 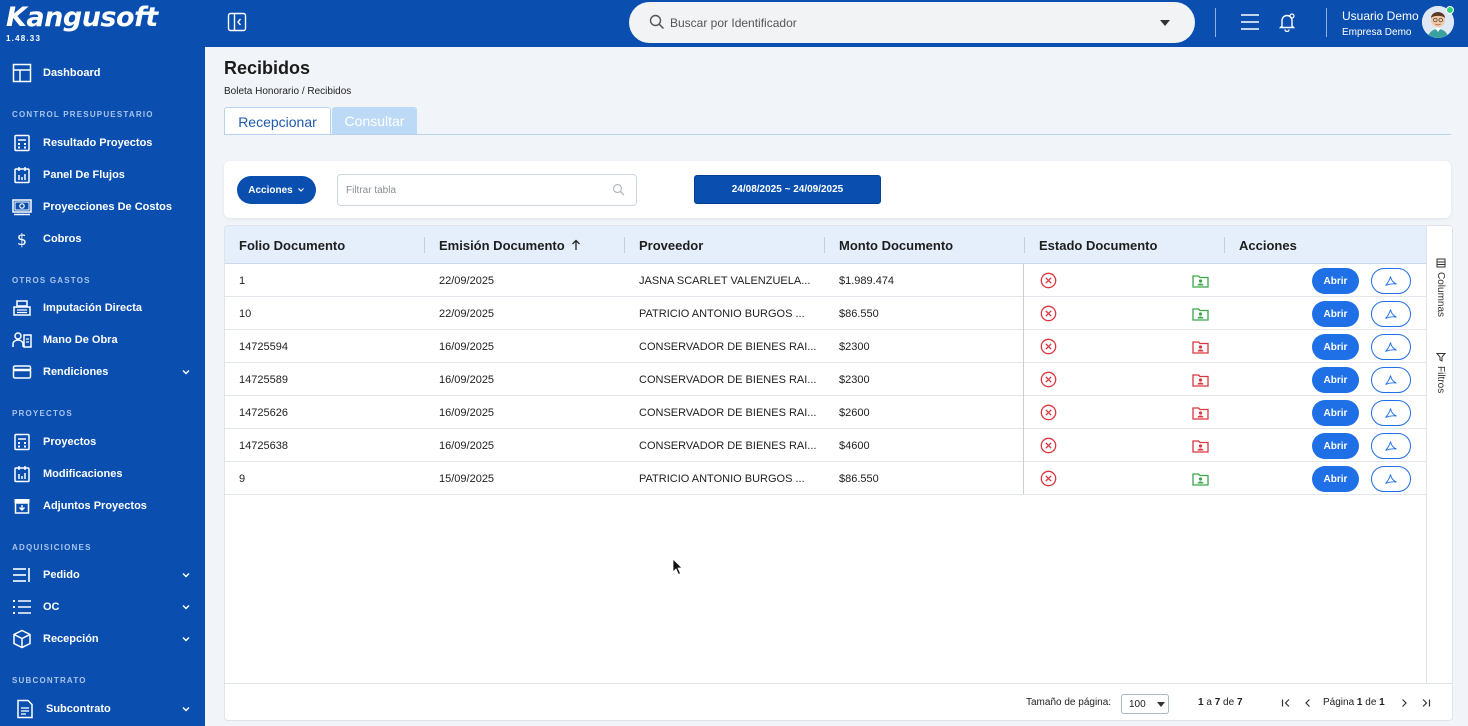 What do you see at coordinates (276, 190) in the screenshot?
I see `acciones-button: Acciones` at bounding box center [276, 190].